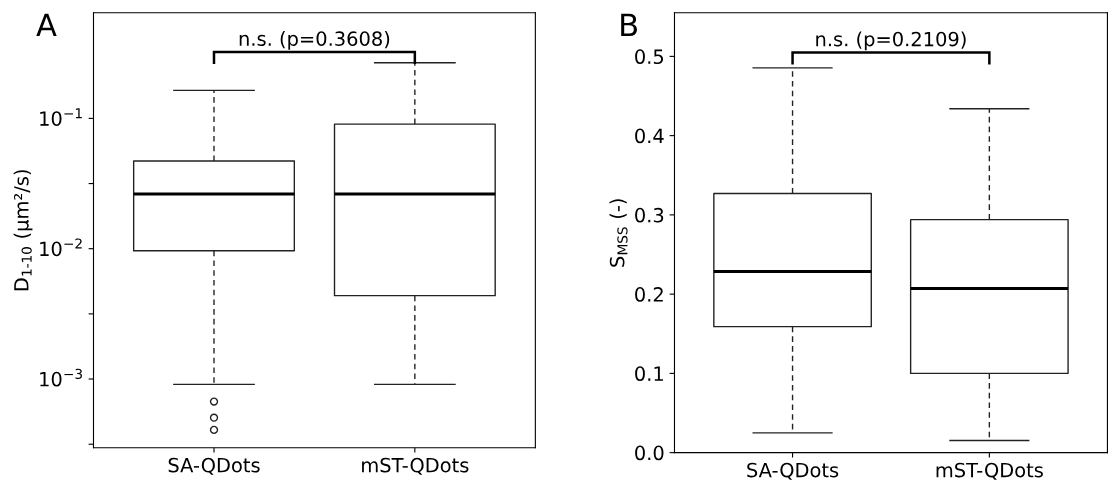 Image resolution: width=1113 pixels, height=492 pixels. What do you see at coordinates (629, 25) in the screenshot?
I see `text: B` at bounding box center [629, 25].